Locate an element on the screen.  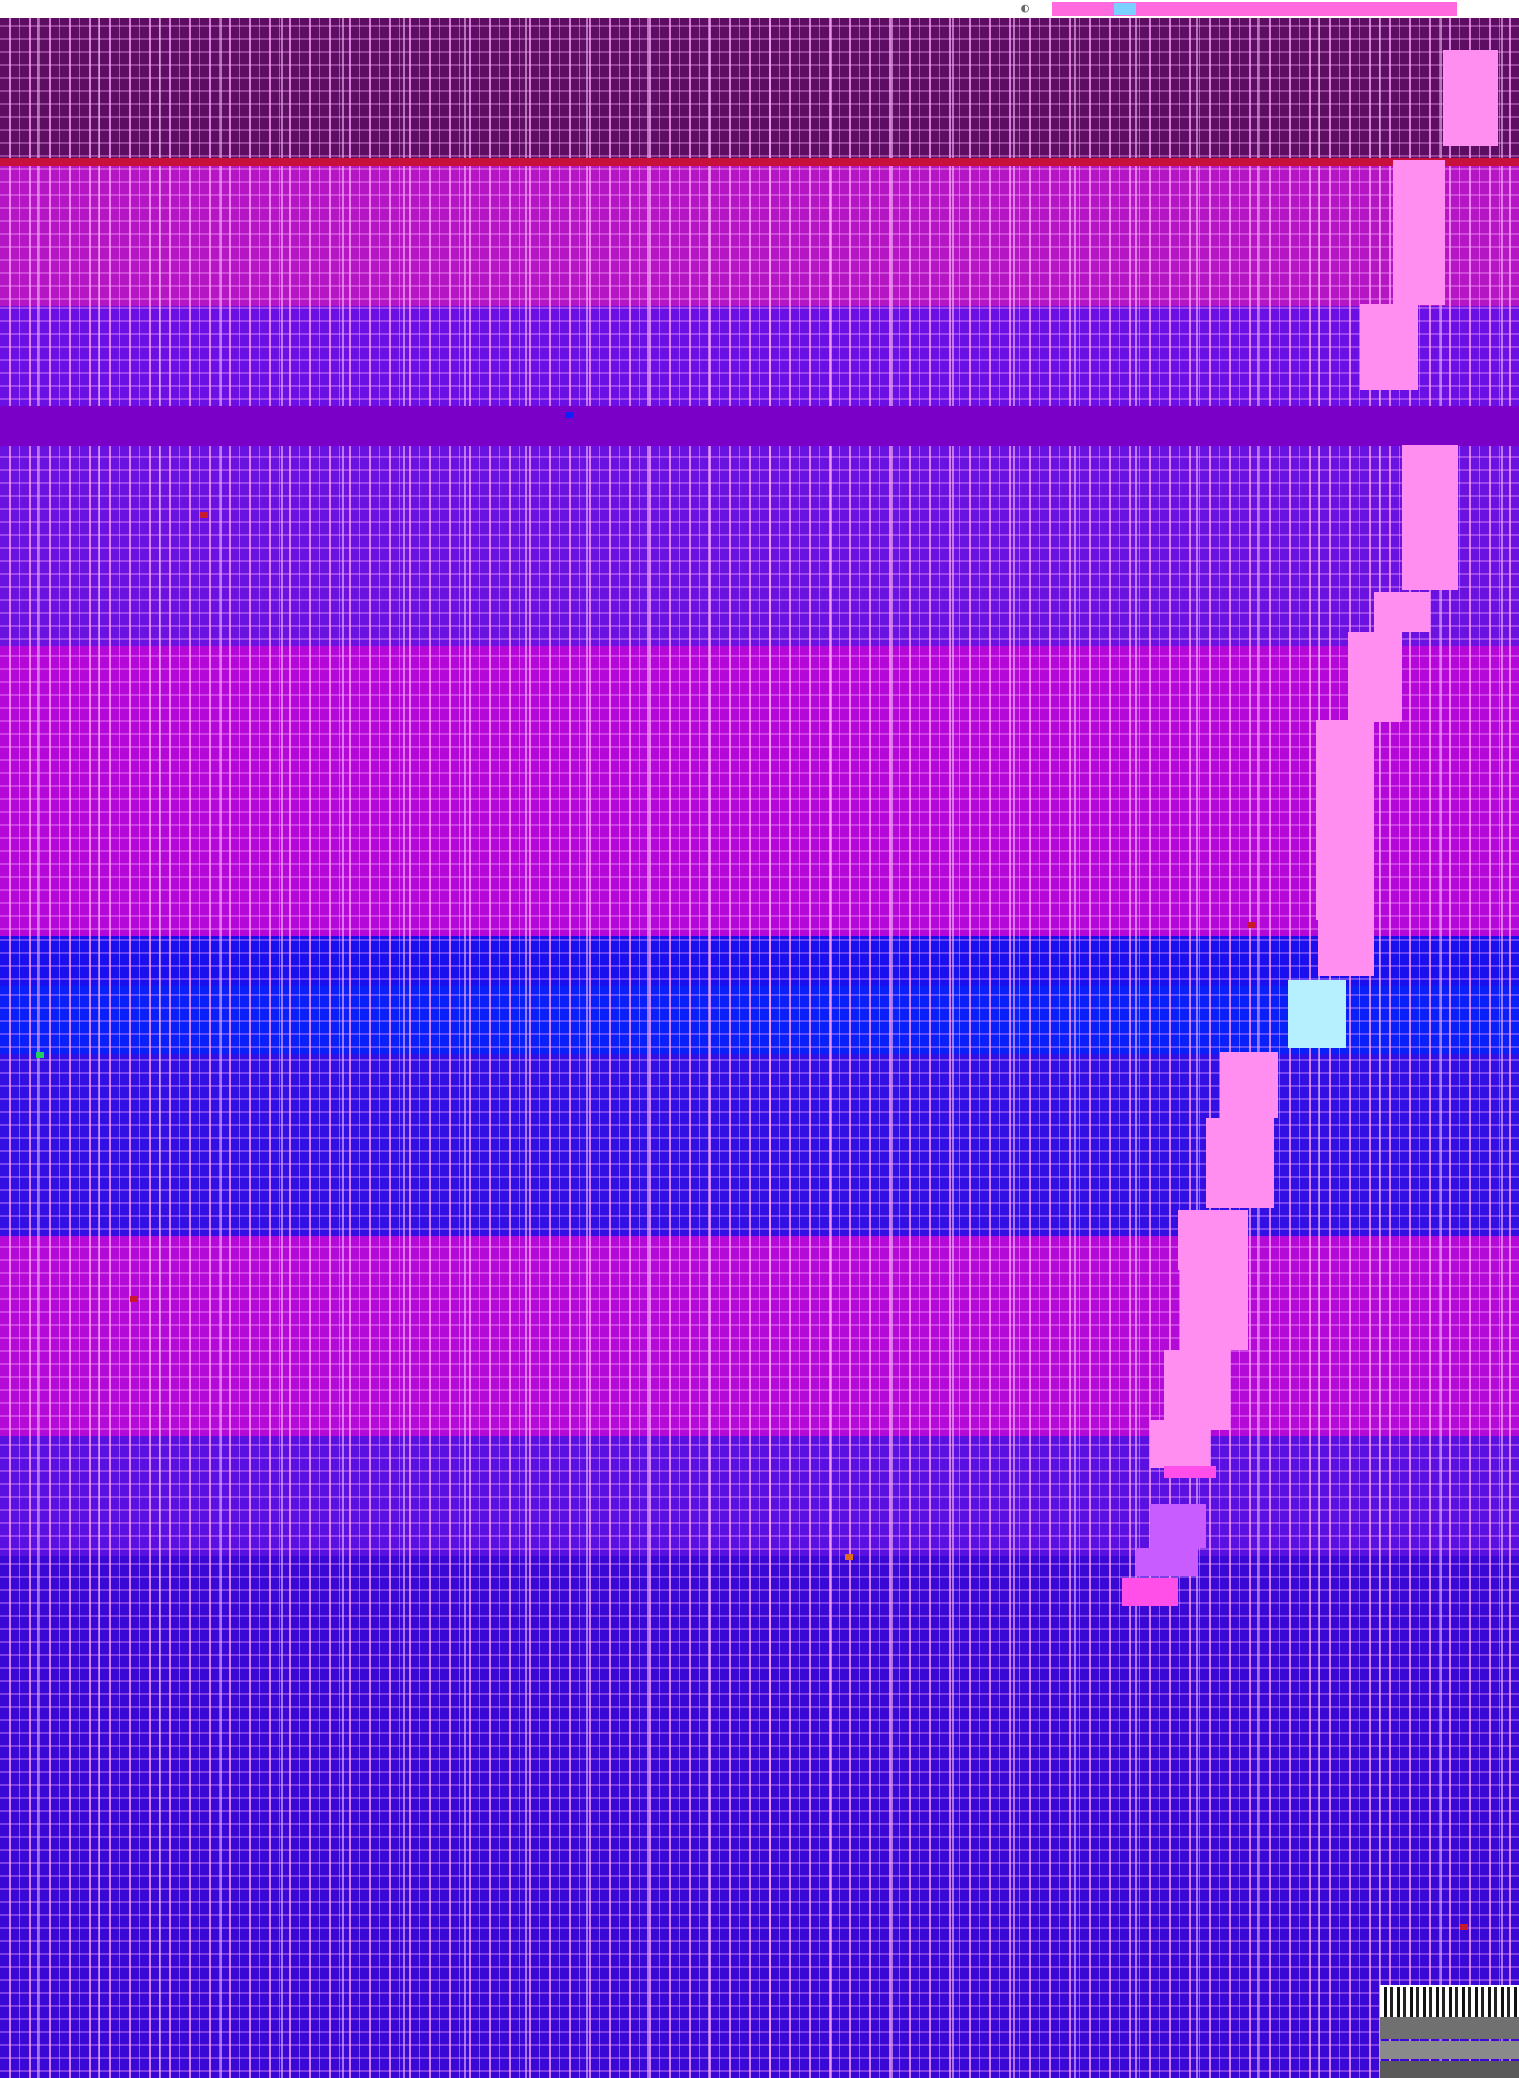
band-royal-blue is located at coordinates (759, 961).